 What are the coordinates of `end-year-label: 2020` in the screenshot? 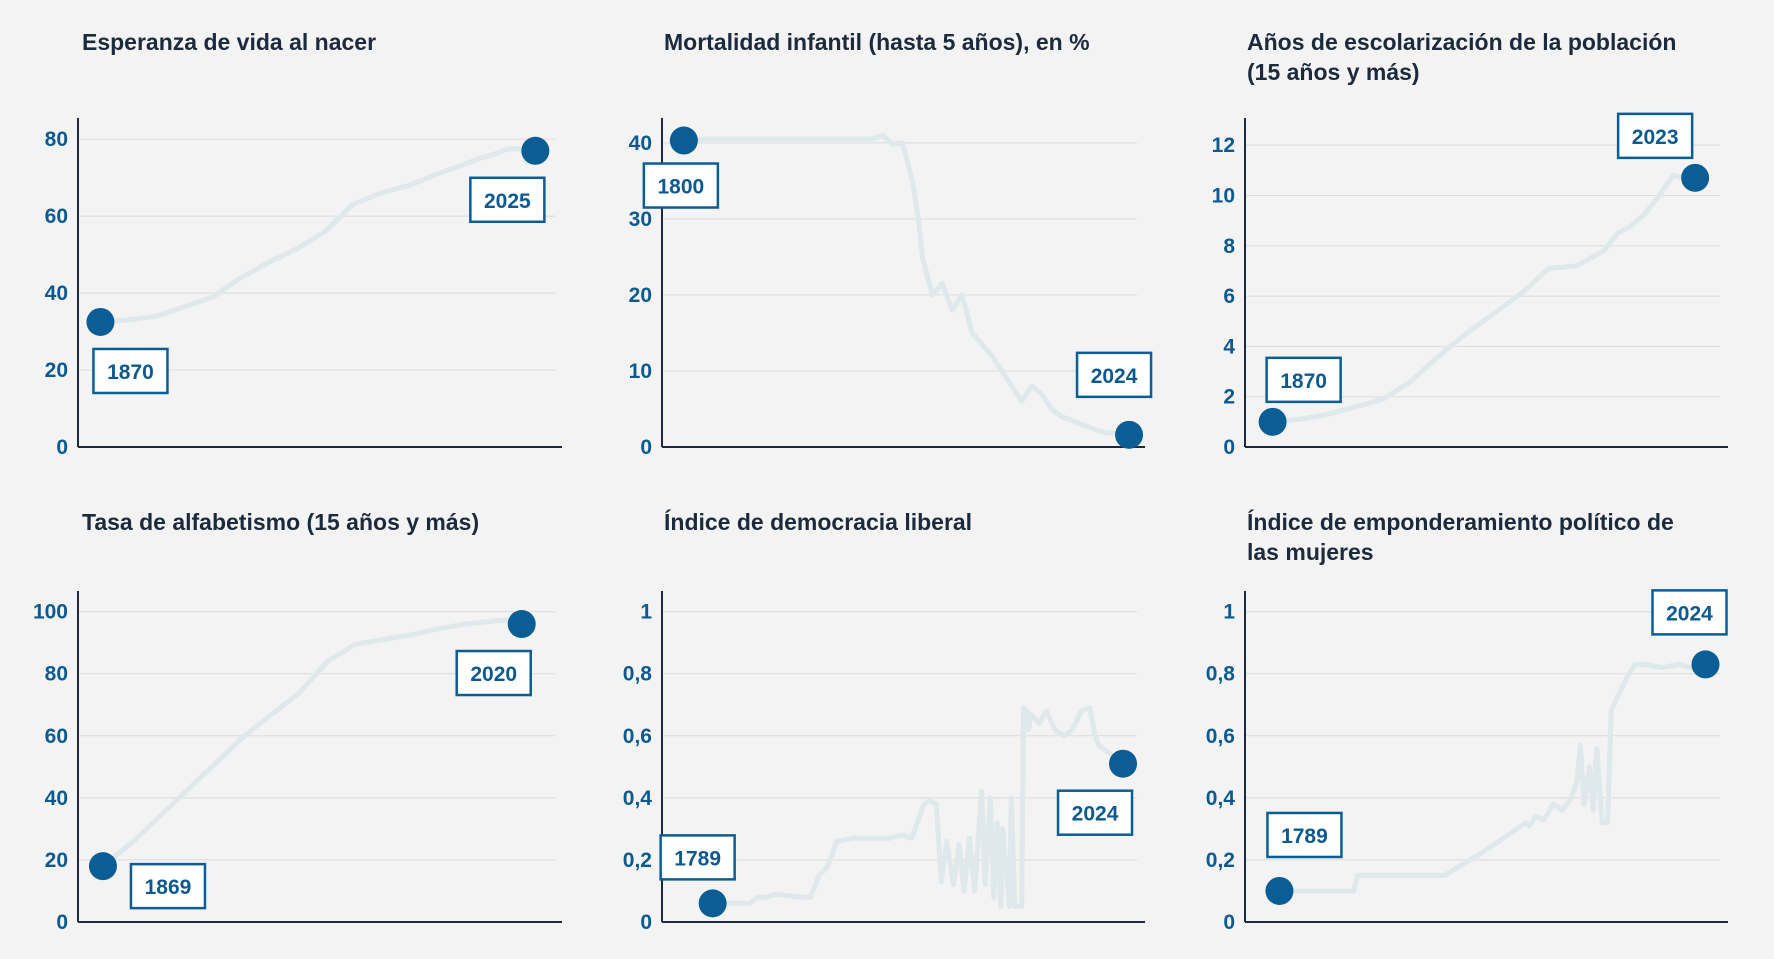 It's located at (493, 674).